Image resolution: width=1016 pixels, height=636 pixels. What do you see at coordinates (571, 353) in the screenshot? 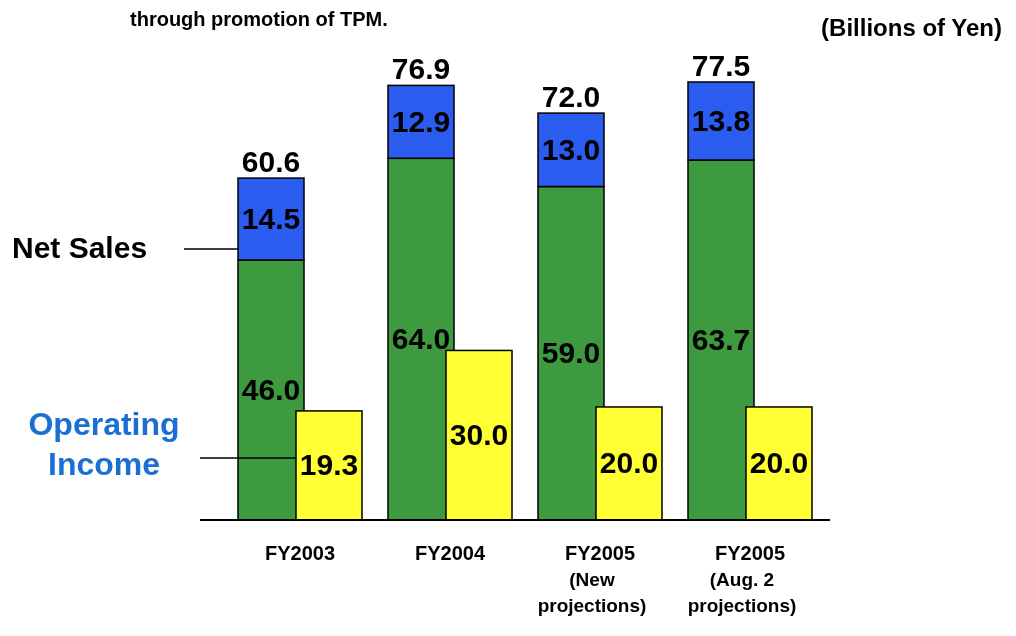
I see `data-label: 59.0` at bounding box center [571, 353].